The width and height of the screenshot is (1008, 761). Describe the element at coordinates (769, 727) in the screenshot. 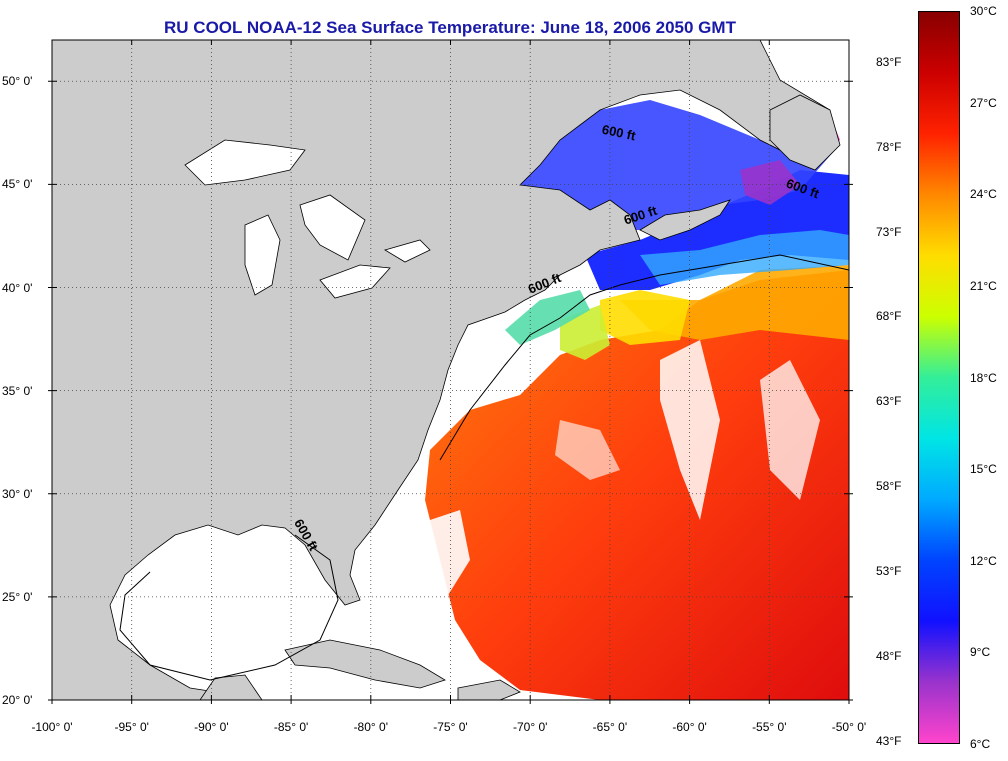

I see `lon-tick-label: -55° 0'` at that location.